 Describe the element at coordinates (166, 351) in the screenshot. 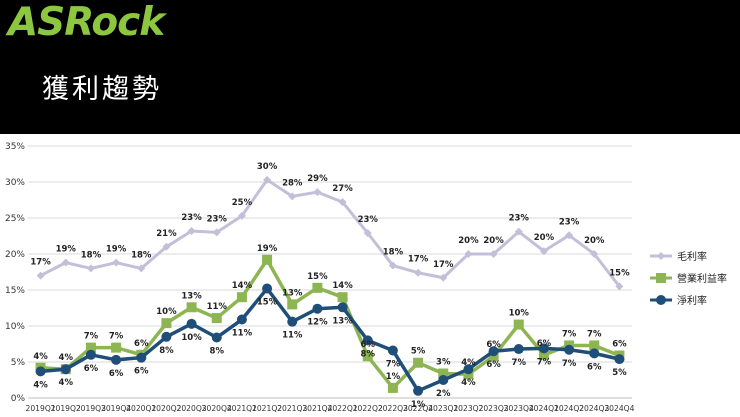

I see `data-label-net: 8%` at that location.